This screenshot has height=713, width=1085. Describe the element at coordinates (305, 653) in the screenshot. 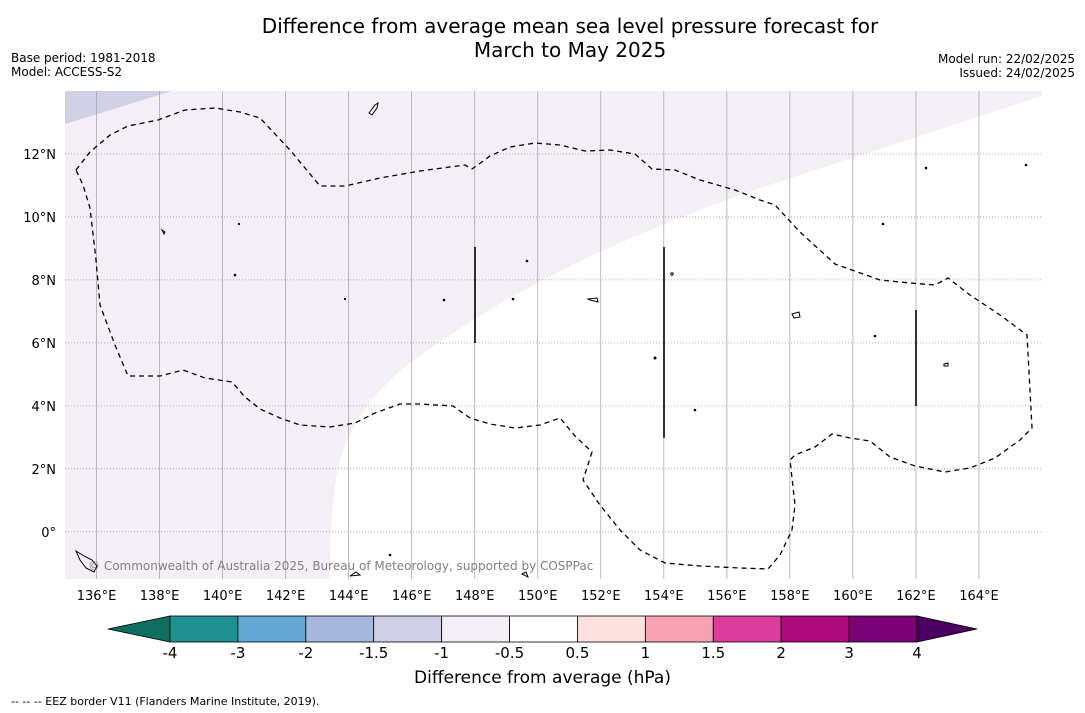

I see `colorbar-tick-label: -2` at that location.